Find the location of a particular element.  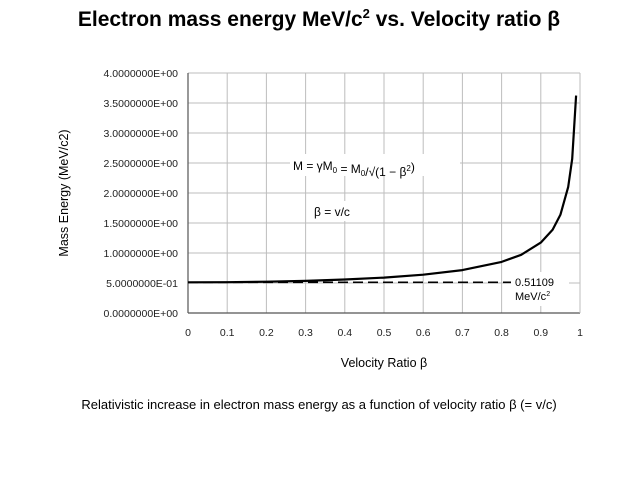

x-tick-label: 1 is located at coordinates (580, 333).